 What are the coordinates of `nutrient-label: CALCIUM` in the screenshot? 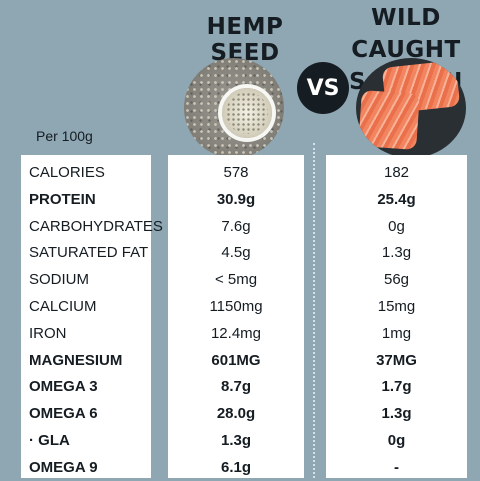 It's located at (63, 306).